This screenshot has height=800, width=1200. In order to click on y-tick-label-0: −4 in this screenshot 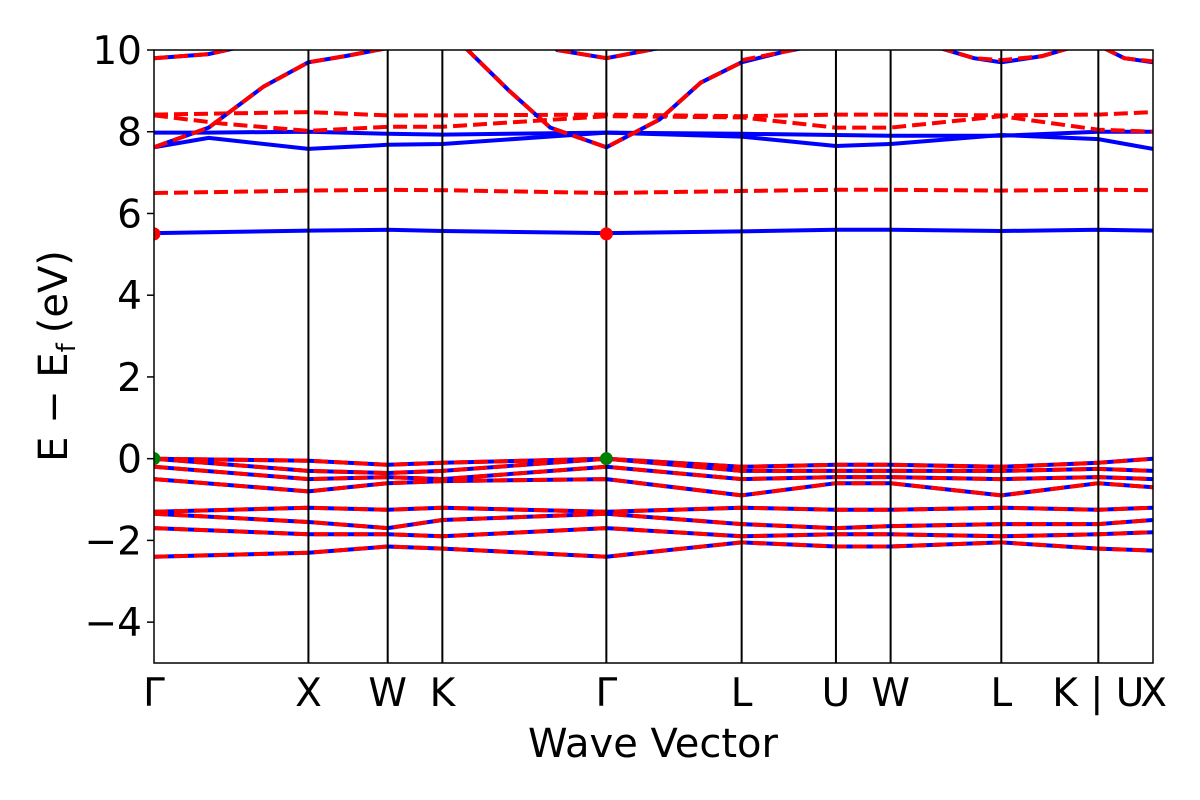, I will do `click(114, 623)`.